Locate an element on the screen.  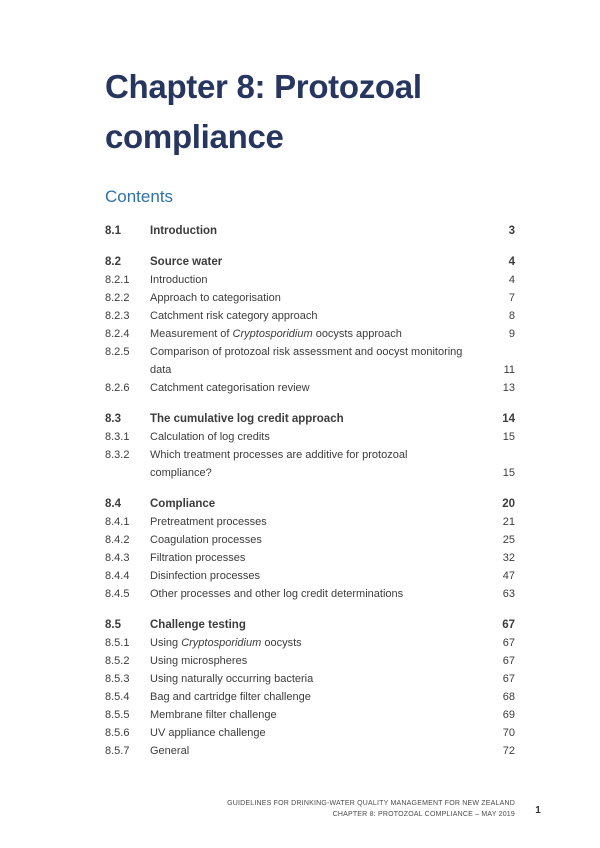
toc-entry-number: 8.4.5 is located at coordinates (117, 594).